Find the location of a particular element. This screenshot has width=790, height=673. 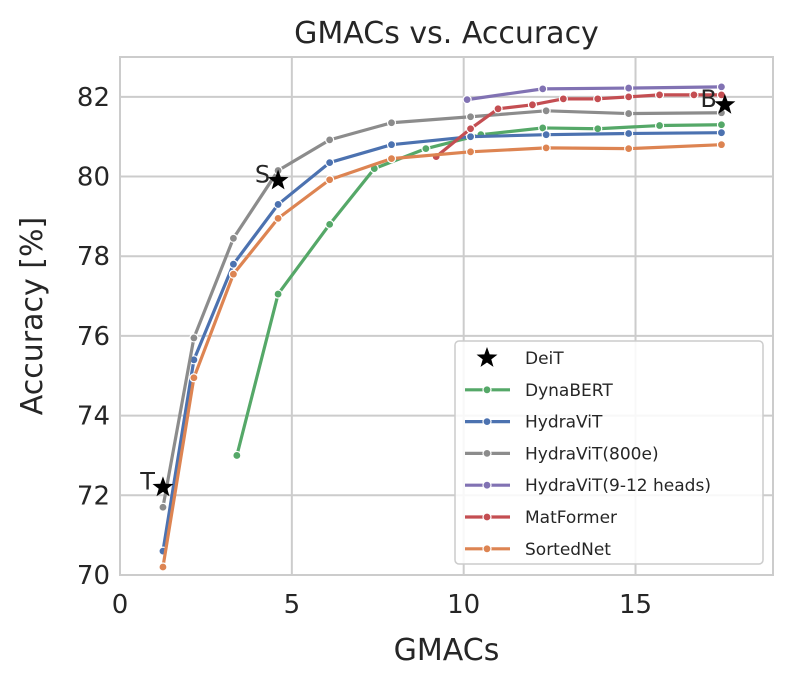

legend-label: HydraViT is located at coordinates (564, 423).